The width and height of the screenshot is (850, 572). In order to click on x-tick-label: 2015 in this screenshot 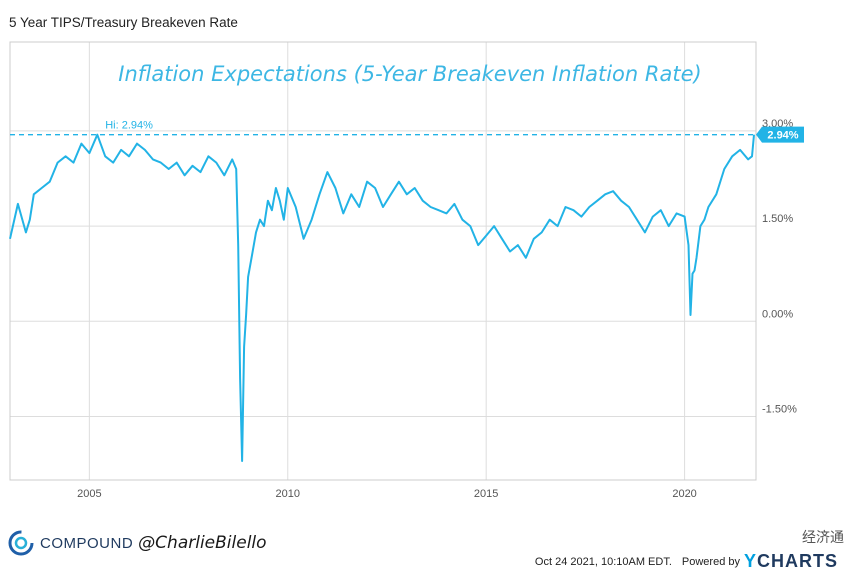, I will do `click(486, 494)`.